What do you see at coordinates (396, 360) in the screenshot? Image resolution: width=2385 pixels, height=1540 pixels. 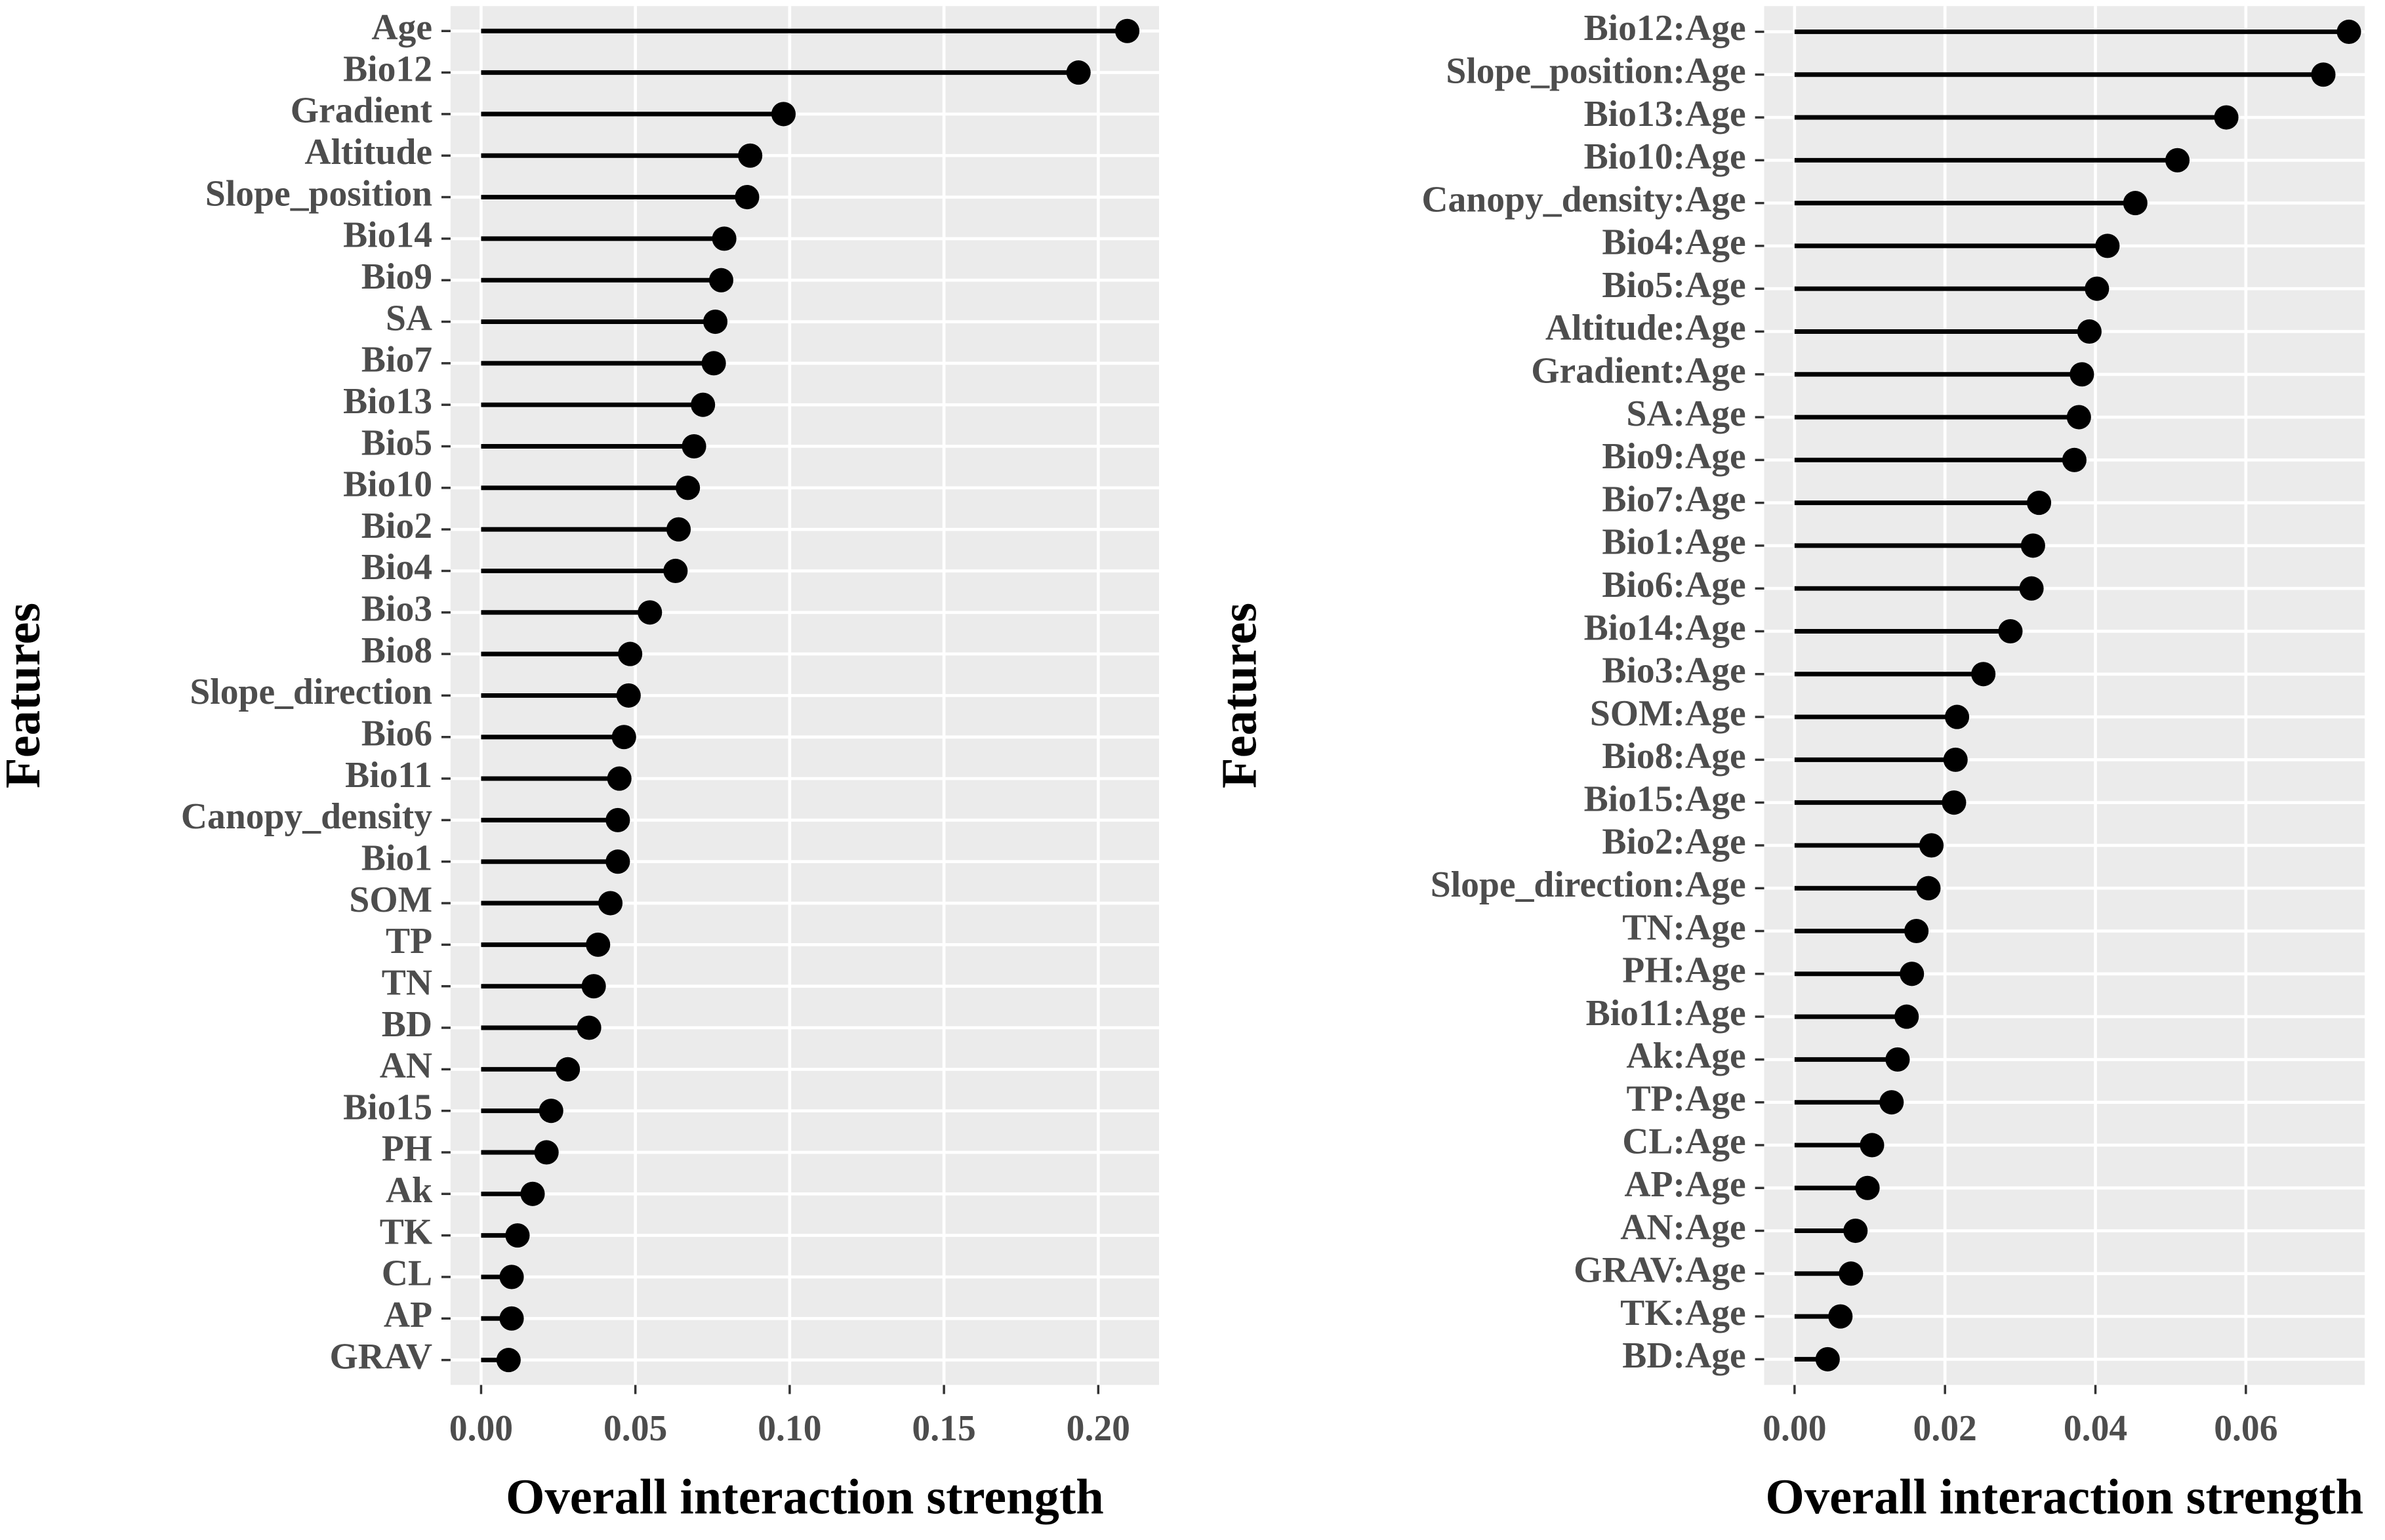 I see `y-tick-label: Bio7` at bounding box center [396, 360].